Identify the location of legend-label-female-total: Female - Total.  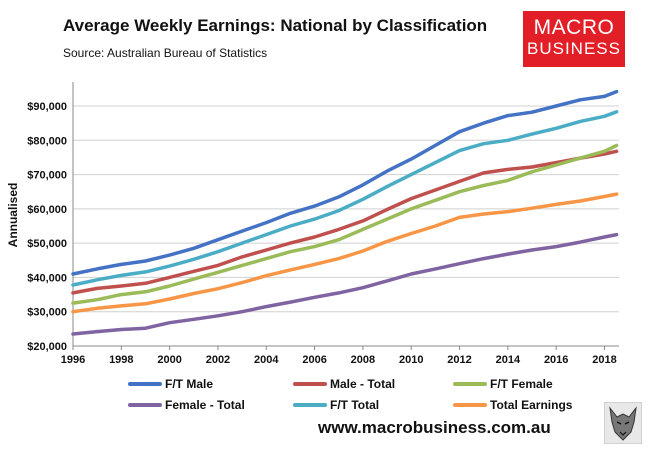
(205, 405).